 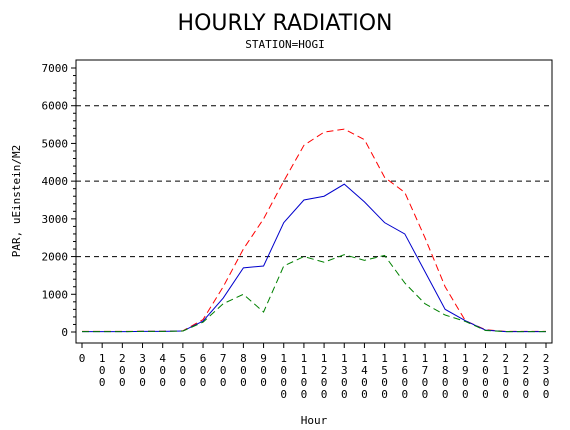 What do you see at coordinates (16, 201) in the screenshot?
I see `y-axis-label: PAR, uEinstein/M2` at bounding box center [16, 201].